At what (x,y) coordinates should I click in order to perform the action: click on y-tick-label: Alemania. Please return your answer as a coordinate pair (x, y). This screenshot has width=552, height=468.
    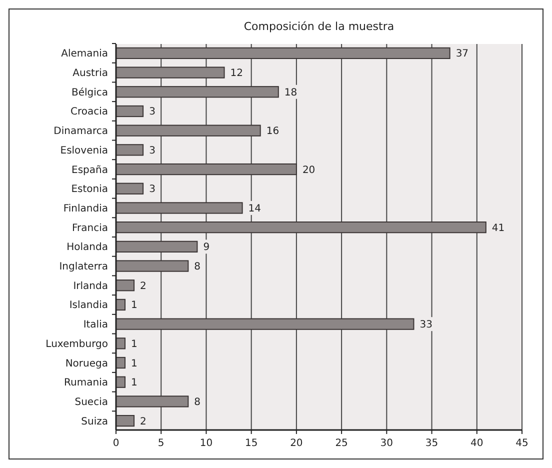
    Looking at the image, I should click on (84, 54).